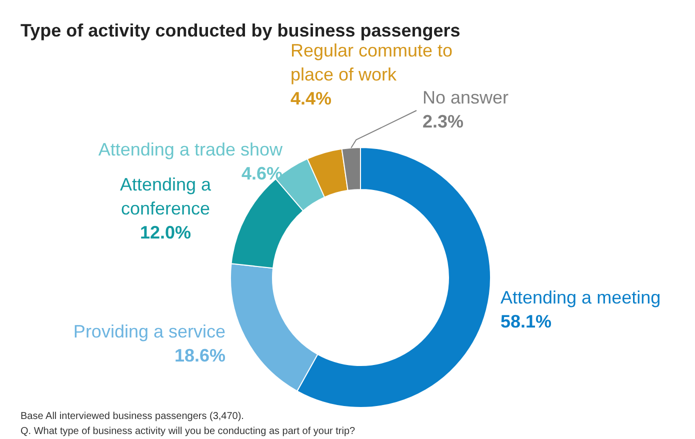 This screenshot has height=439, width=695. Describe the element at coordinates (166, 232) in the screenshot. I see `data-label: 12.0%` at that location.